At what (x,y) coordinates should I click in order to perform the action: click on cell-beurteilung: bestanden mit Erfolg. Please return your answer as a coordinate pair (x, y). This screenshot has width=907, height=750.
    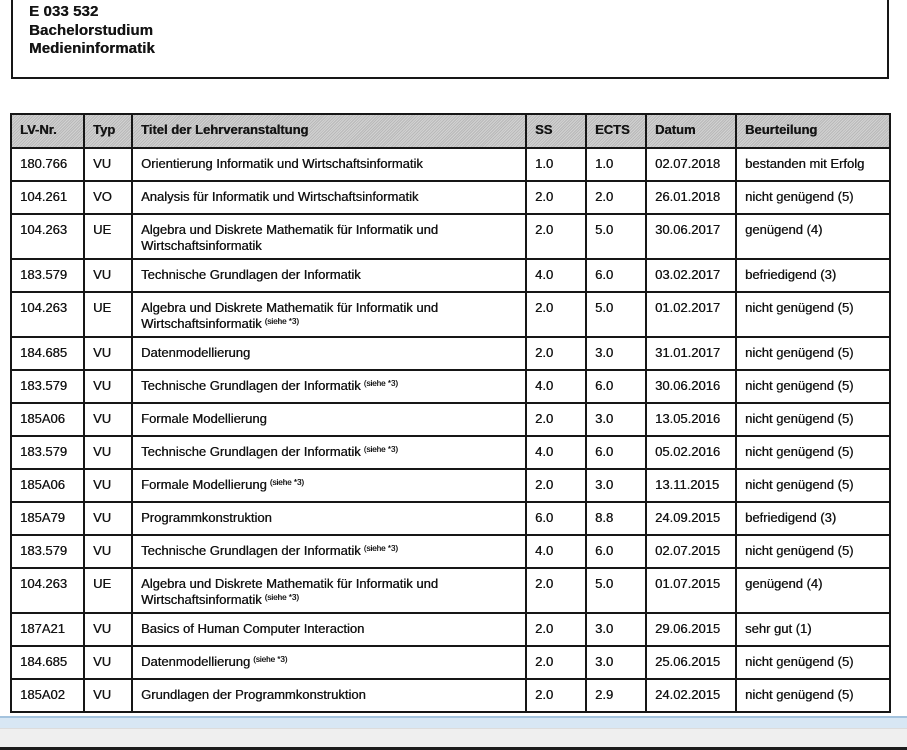
    Looking at the image, I should click on (813, 164).